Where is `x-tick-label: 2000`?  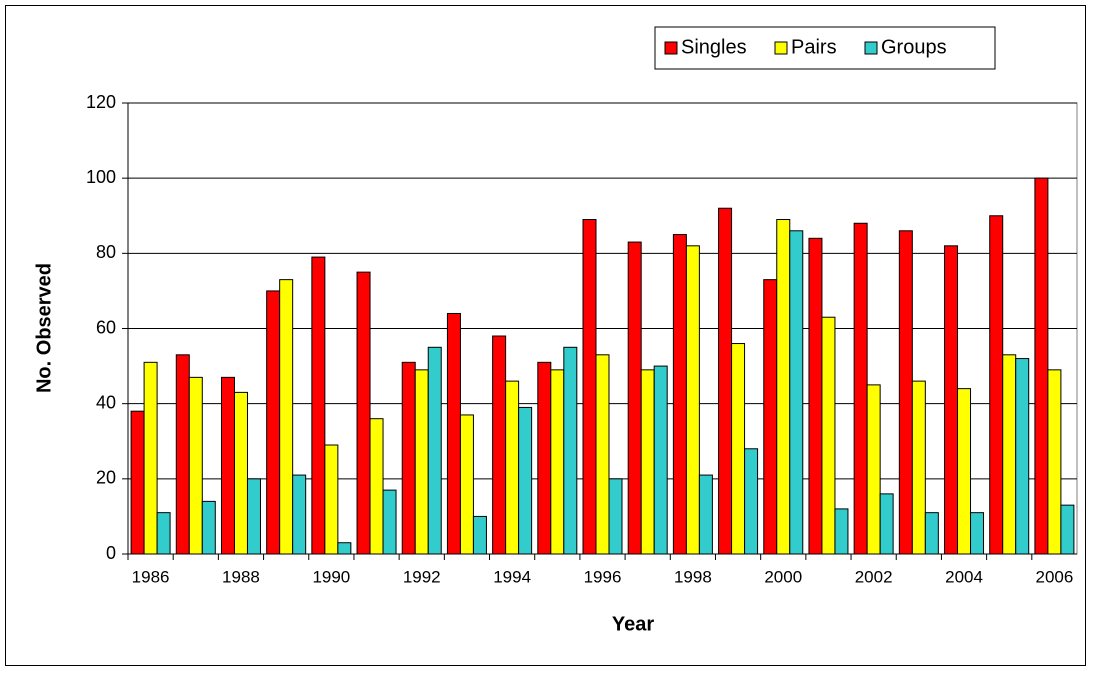 x-tick-label: 2000 is located at coordinates (783, 576).